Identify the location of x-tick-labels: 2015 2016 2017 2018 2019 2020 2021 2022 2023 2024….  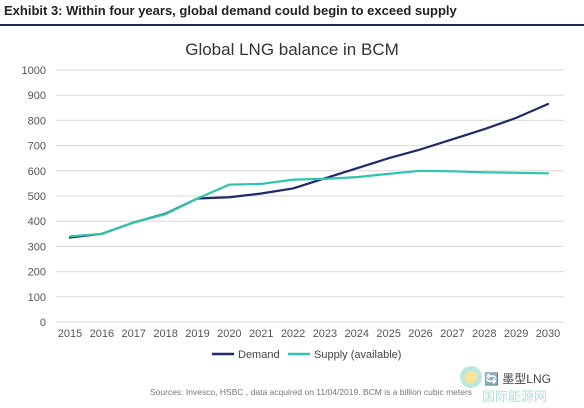
(309, 334).